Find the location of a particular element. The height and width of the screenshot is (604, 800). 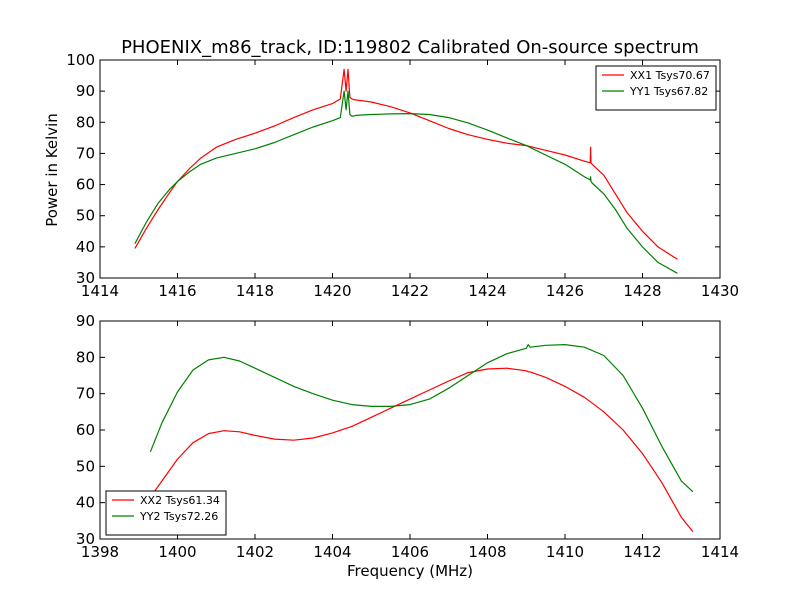

x-axis-label: Frequency (MHz) is located at coordinates (410, 571).